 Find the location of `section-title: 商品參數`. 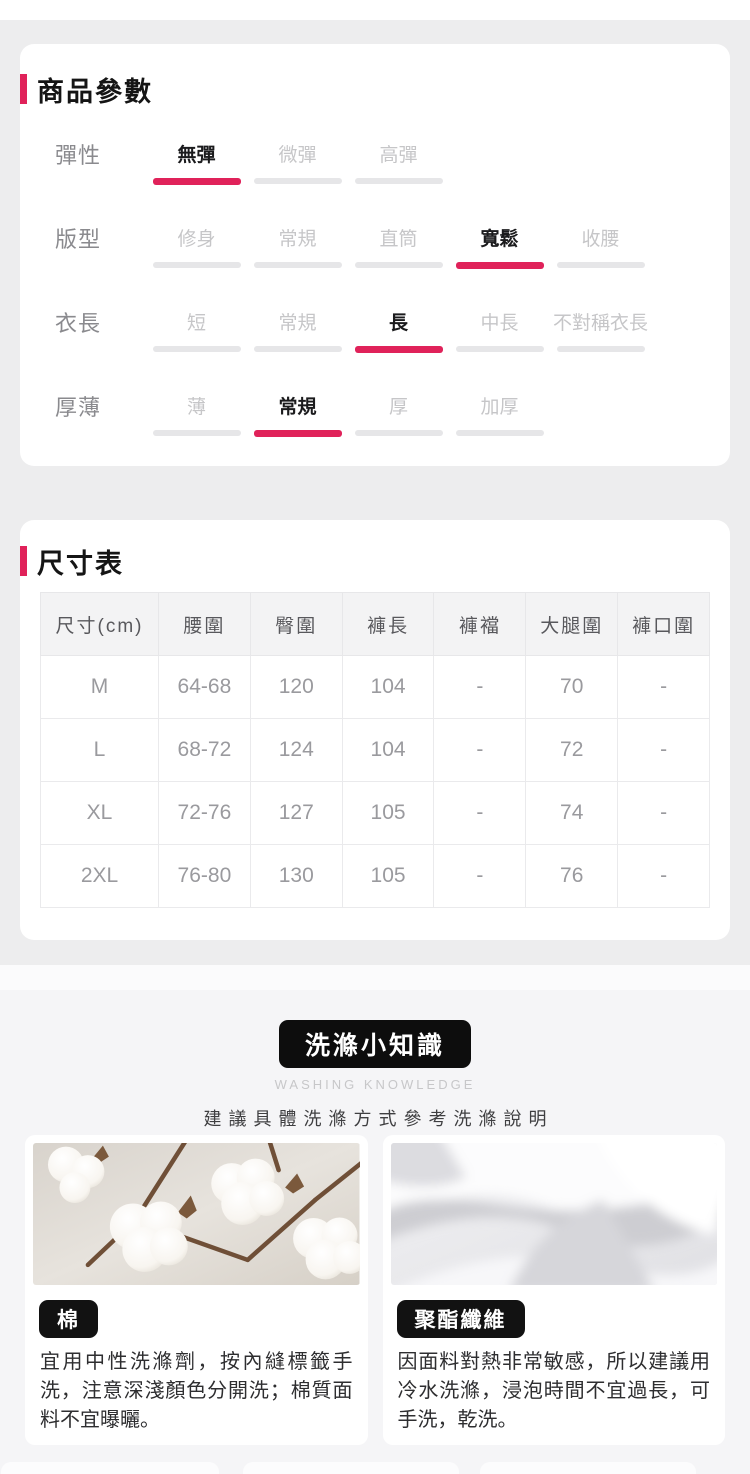

section-title: 商品參數 is located at coordinates (375, 89).